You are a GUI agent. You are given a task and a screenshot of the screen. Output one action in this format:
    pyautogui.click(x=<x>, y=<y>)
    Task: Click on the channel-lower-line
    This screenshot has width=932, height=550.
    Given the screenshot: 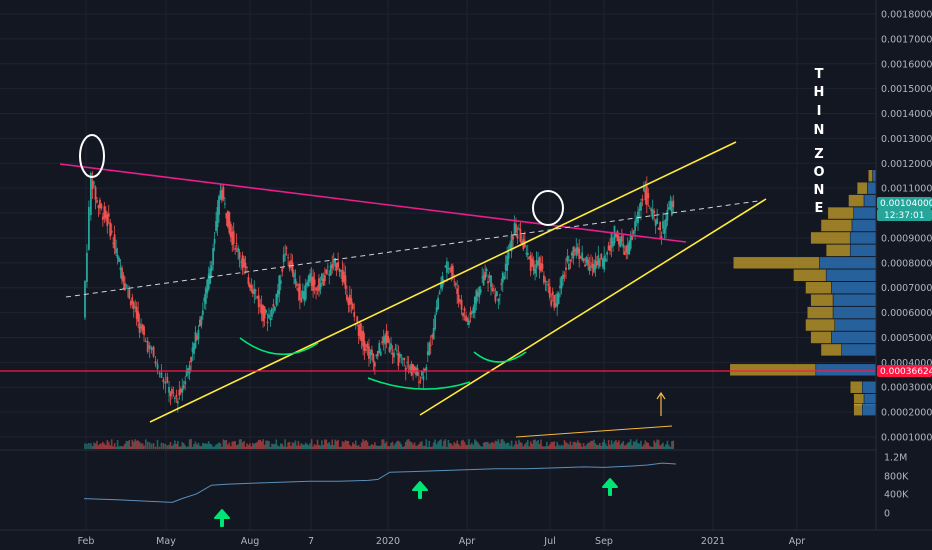 What is the action you would take?
    pyautogui.click(x=593, y=307)
    